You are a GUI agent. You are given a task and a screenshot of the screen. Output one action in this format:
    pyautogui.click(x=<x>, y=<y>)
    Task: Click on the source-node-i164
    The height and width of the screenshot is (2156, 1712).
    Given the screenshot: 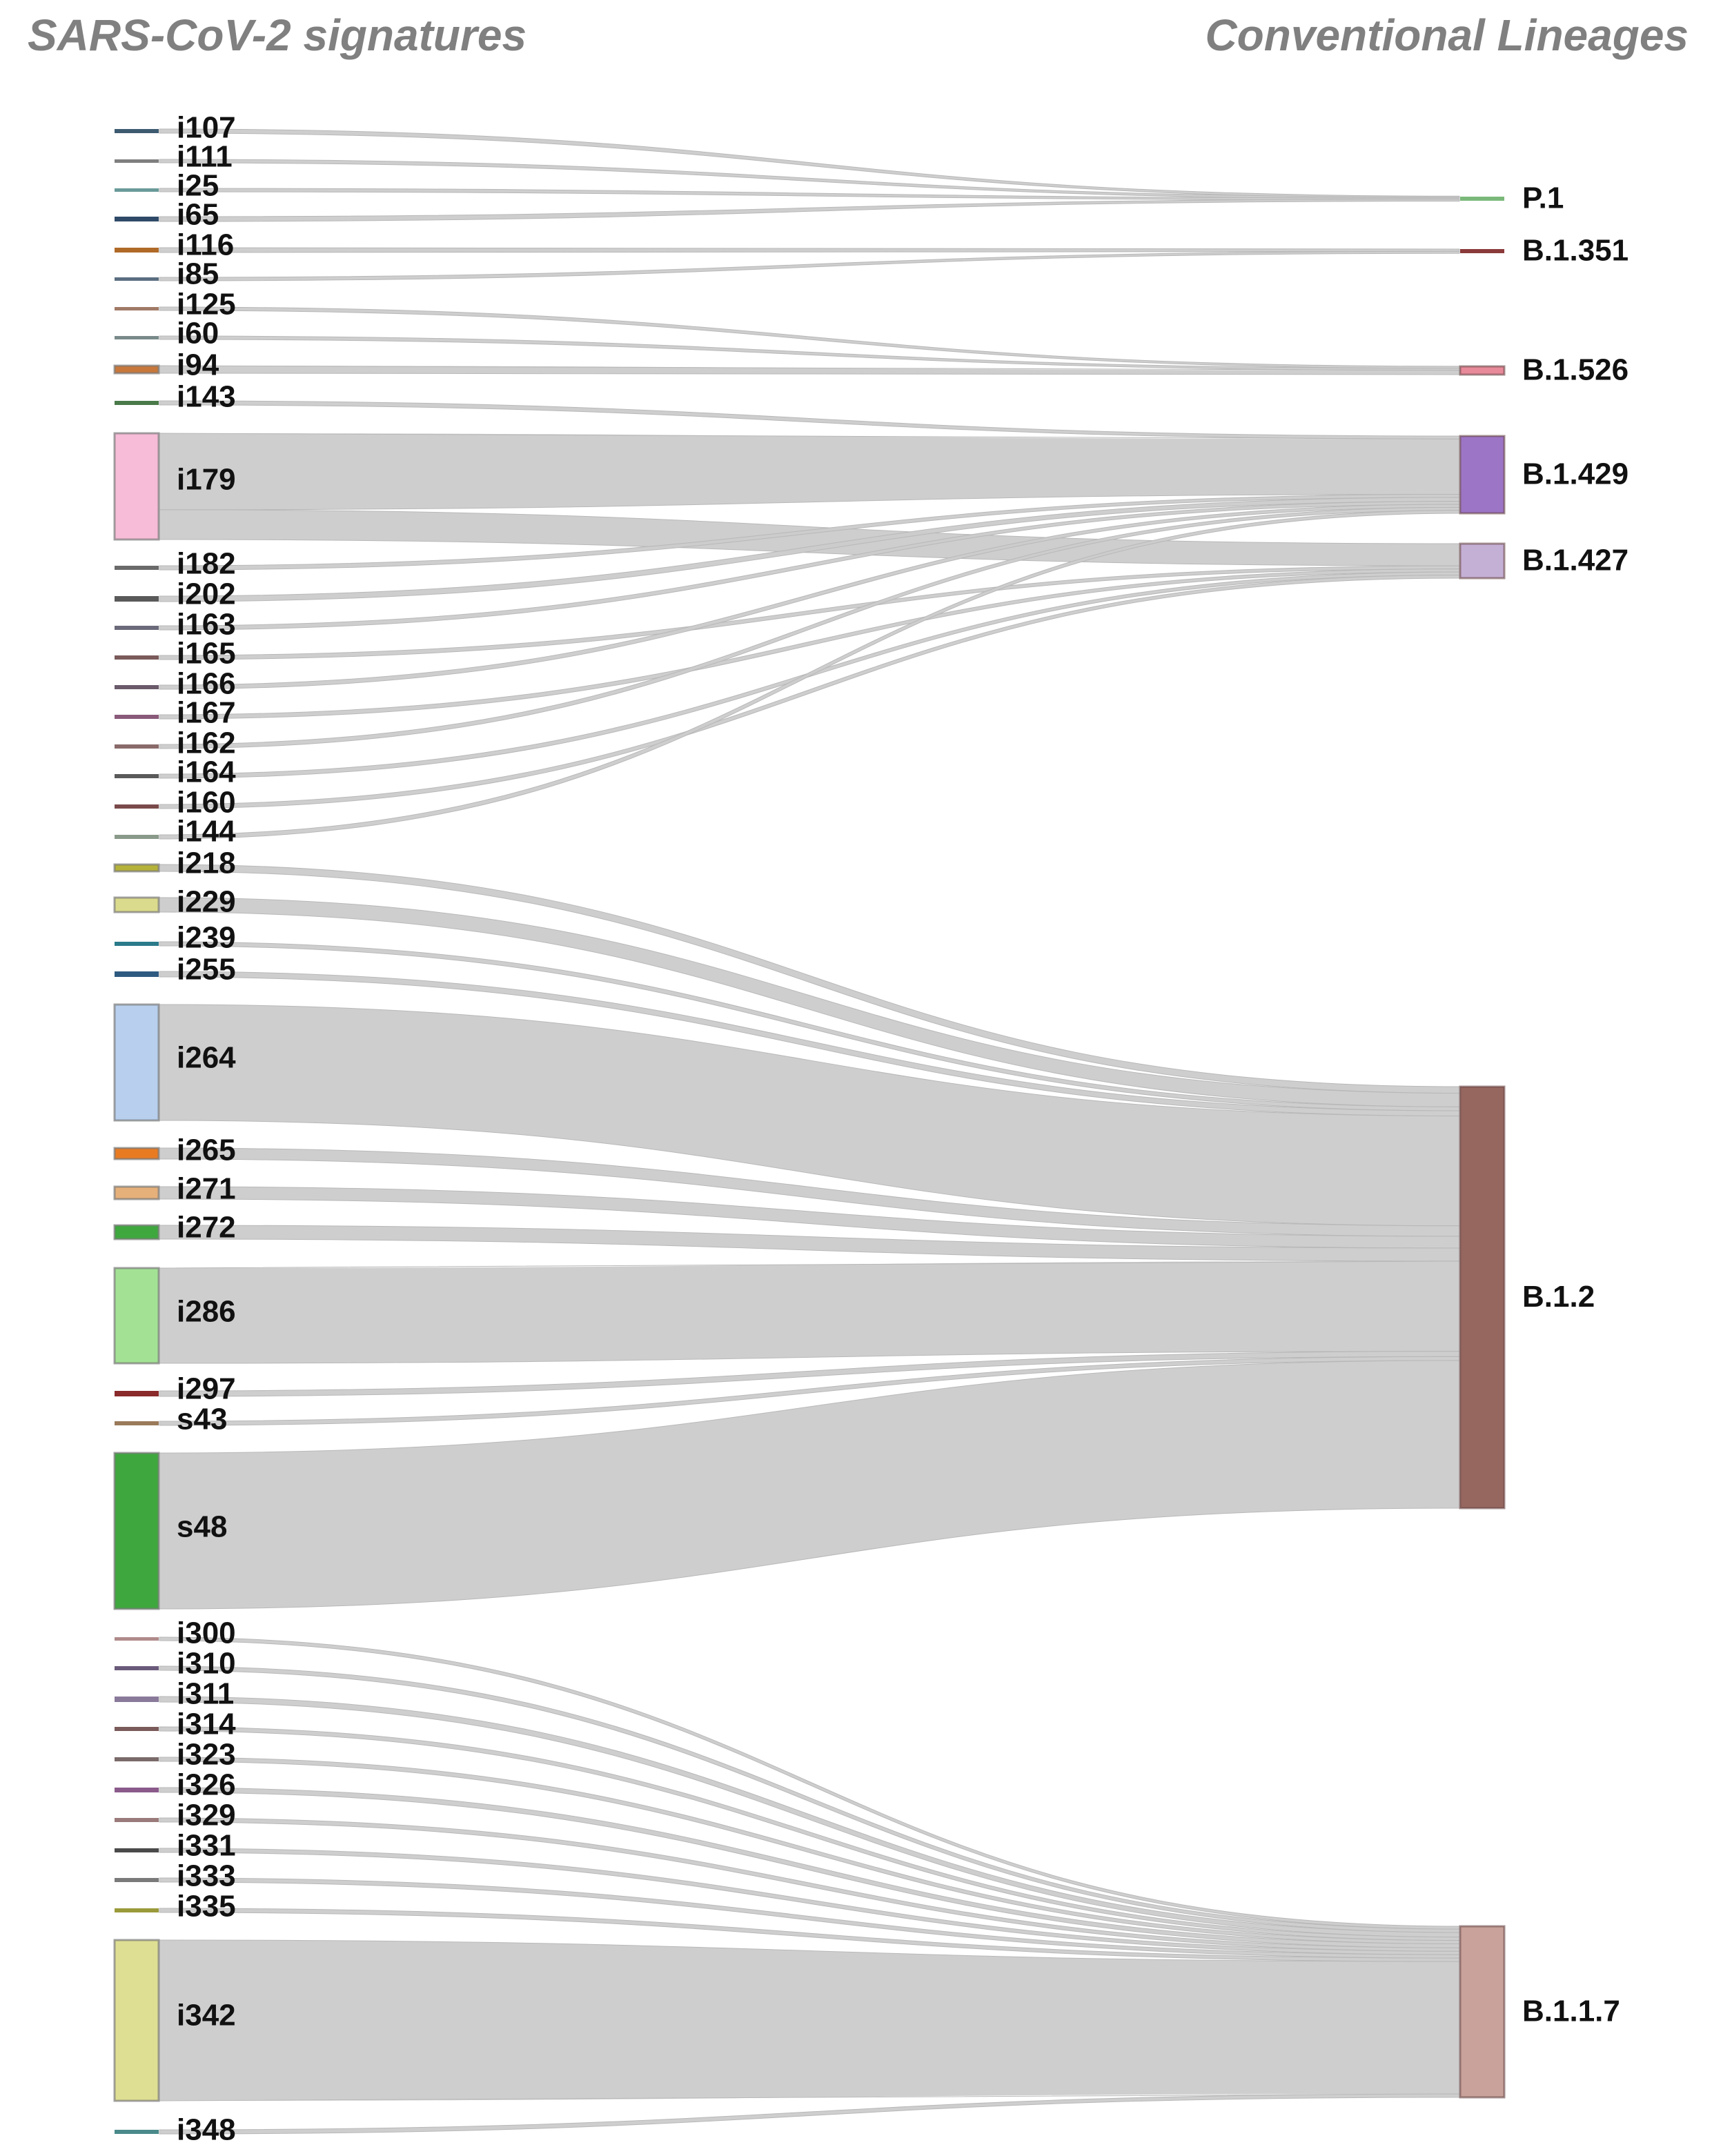 What is the action you would take?
    pyautogui.click(x=137, y=776)
    